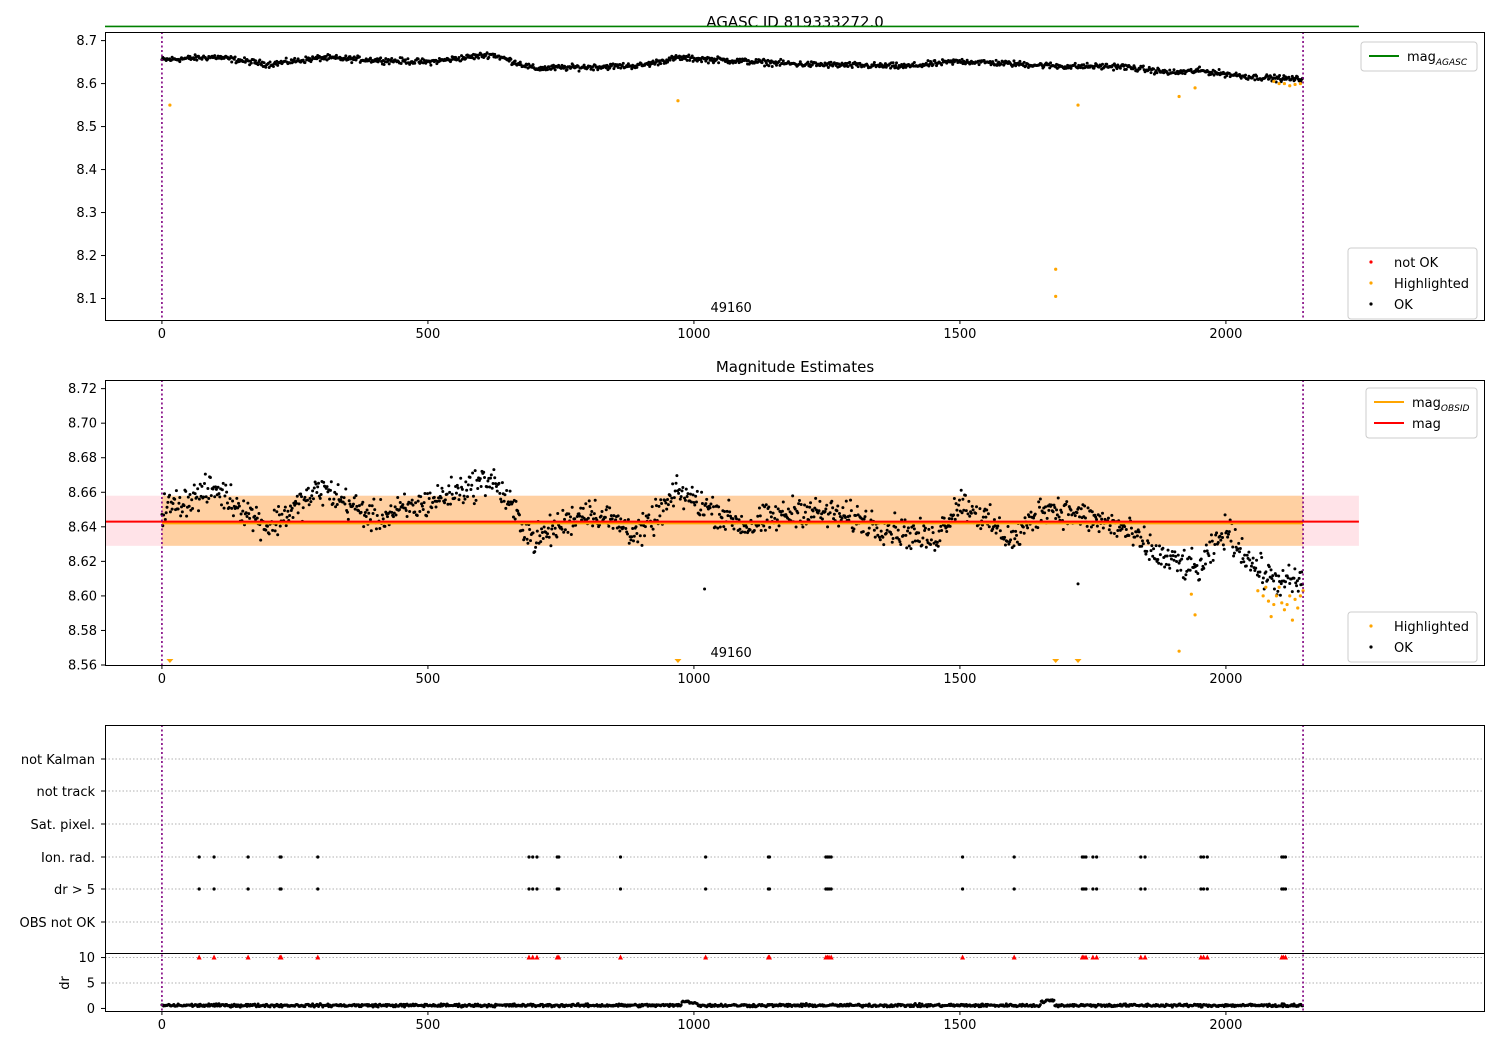 The height and width of the screenshot is (1050, 1500). I want to click on dr-point, so click(1283, 1007).